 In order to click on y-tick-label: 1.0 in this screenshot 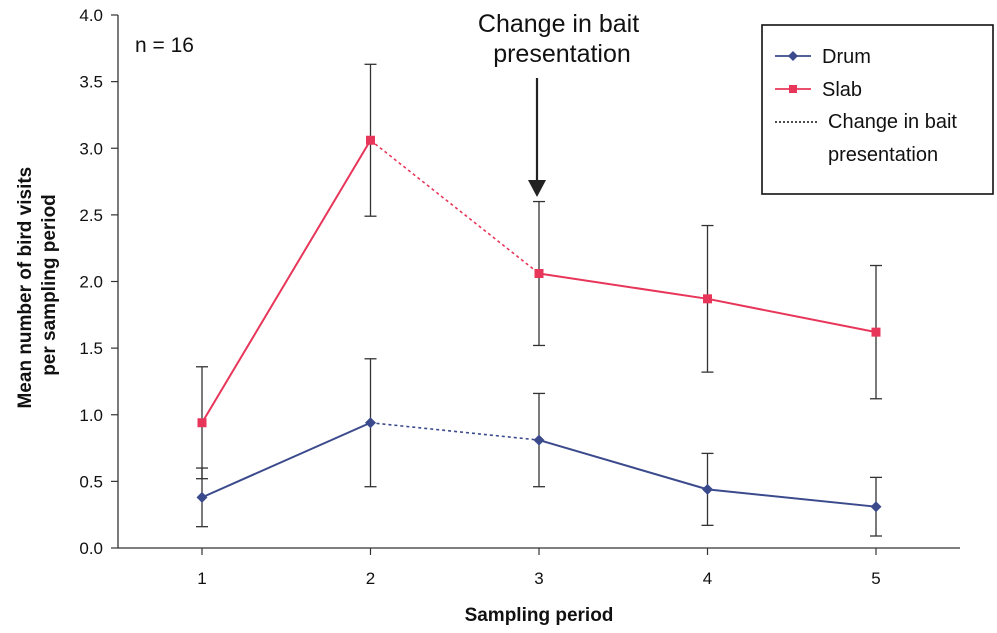, I will do `click(91, 415)`.